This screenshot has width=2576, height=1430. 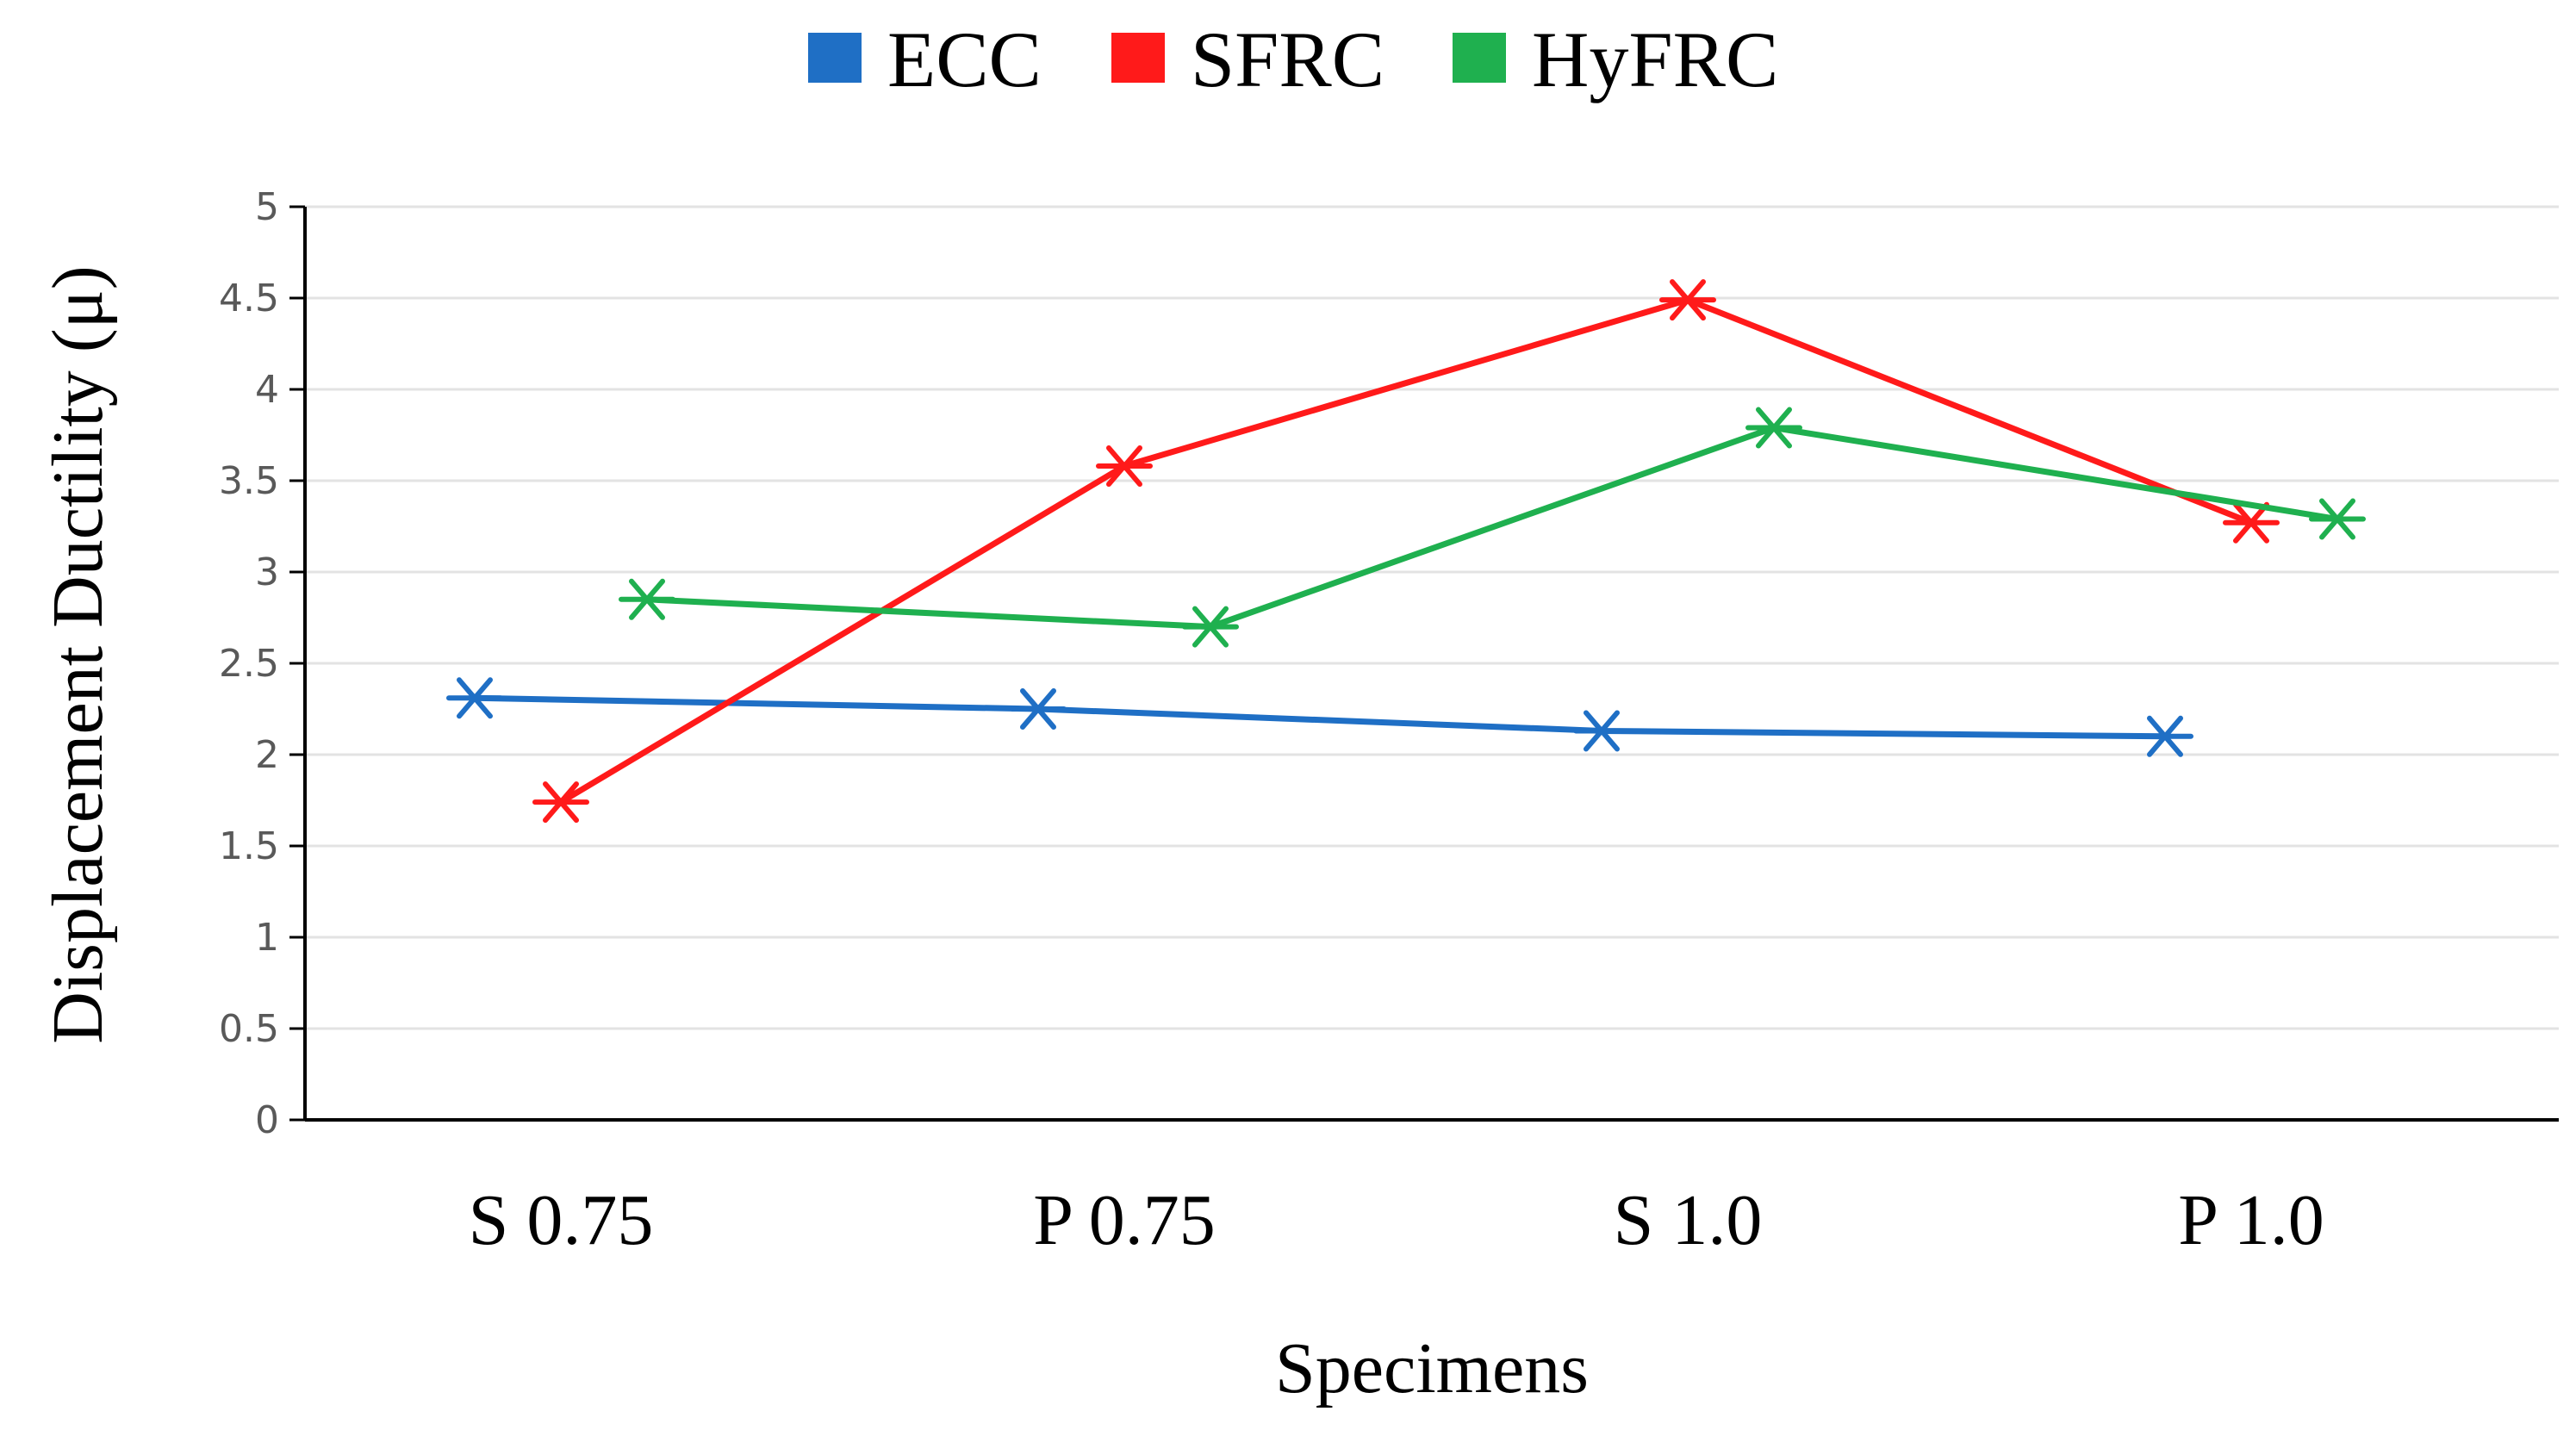 What do you see at coordinates (249, 481) in the screenshot?
I see `y-tick-label-7: 3.5` at bounding box center [249, 481].